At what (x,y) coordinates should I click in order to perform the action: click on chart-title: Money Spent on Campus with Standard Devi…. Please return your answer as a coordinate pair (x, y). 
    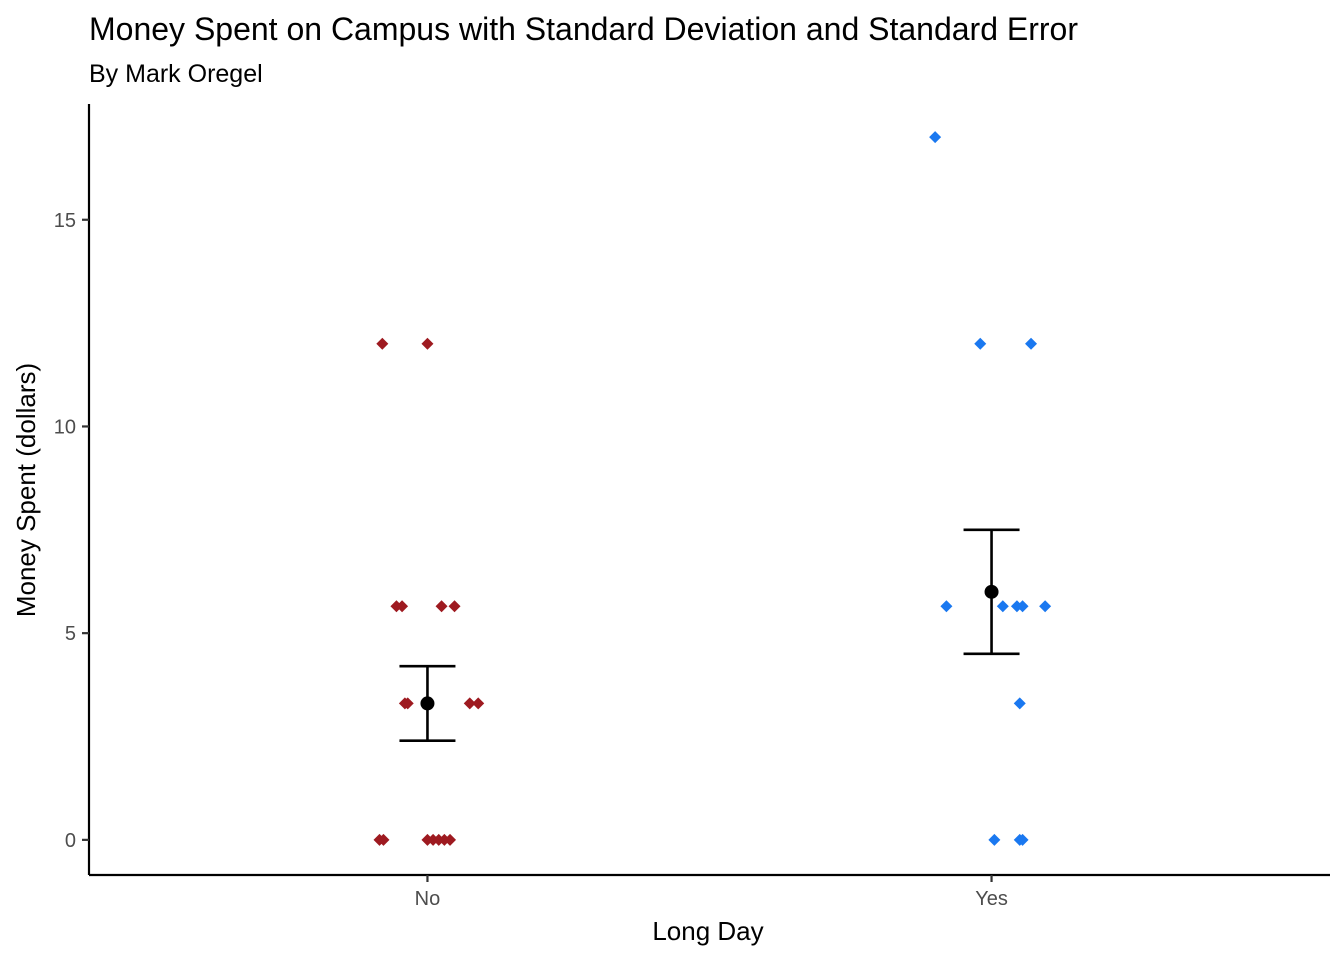
    Looking at the image, I should click on (583, 29).